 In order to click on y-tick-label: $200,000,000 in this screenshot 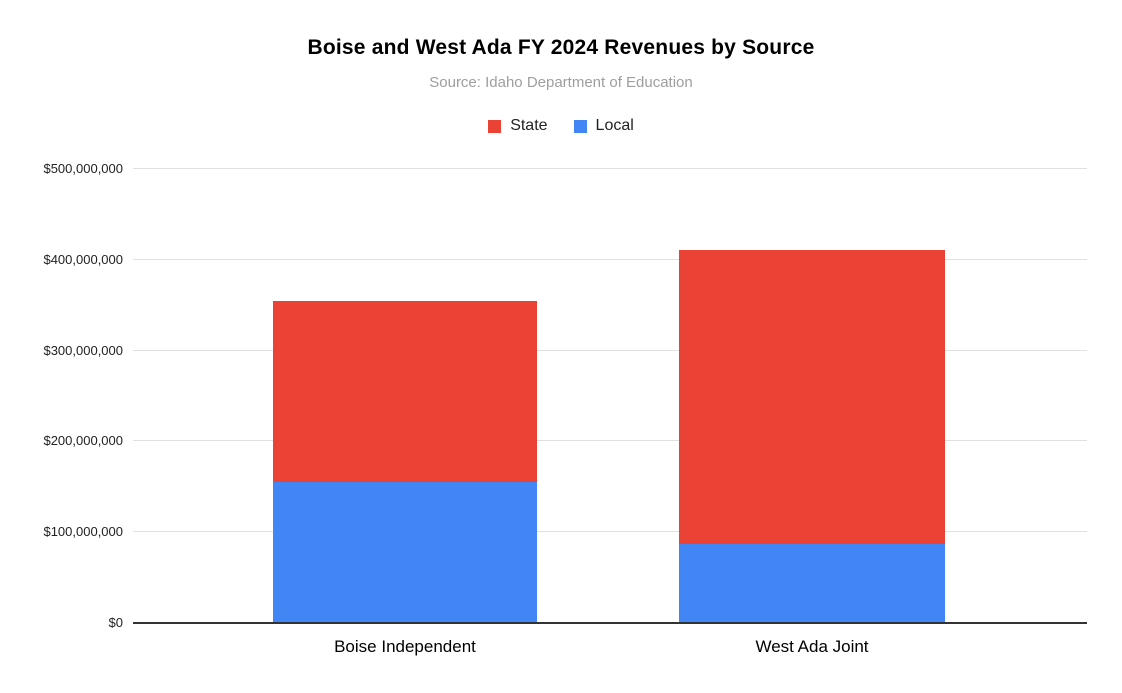, I will do `click(83, 440)`.